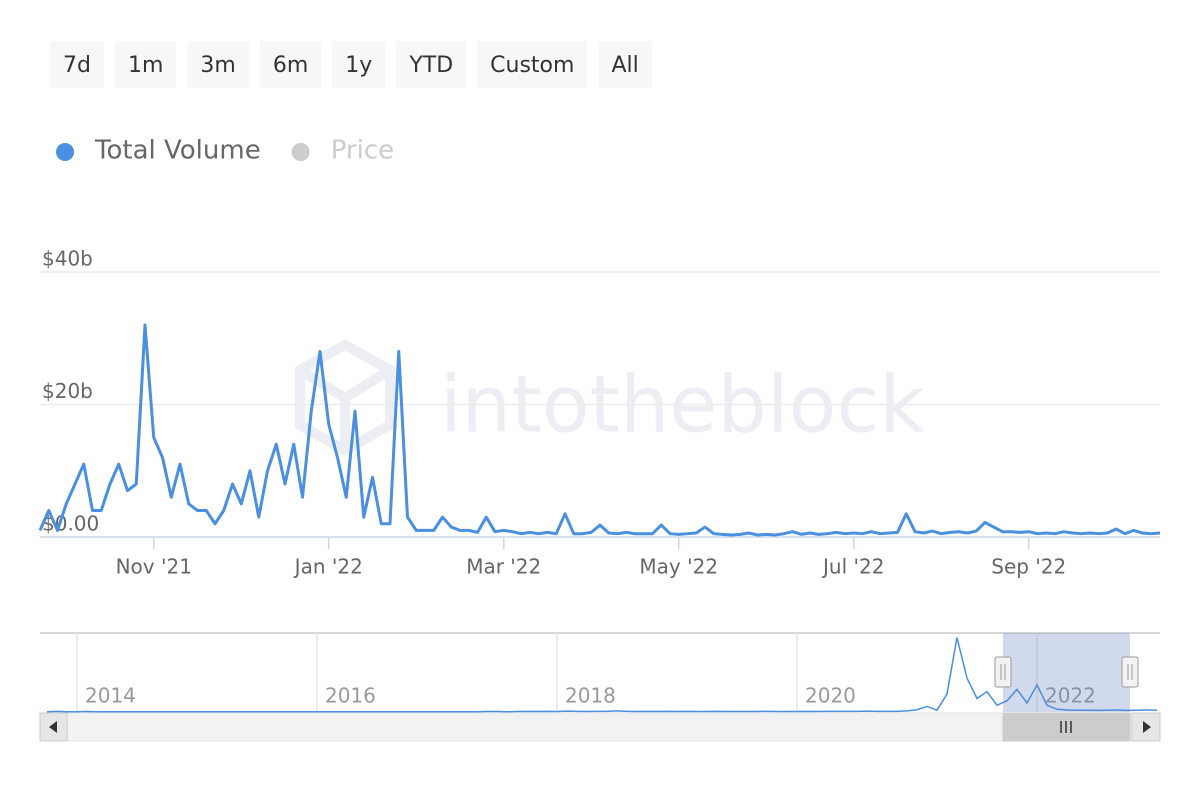 Image resolution: width=1200 pixels, height=804 pixels. I want to click on y-tick-label: $20b, so click(67, 391).